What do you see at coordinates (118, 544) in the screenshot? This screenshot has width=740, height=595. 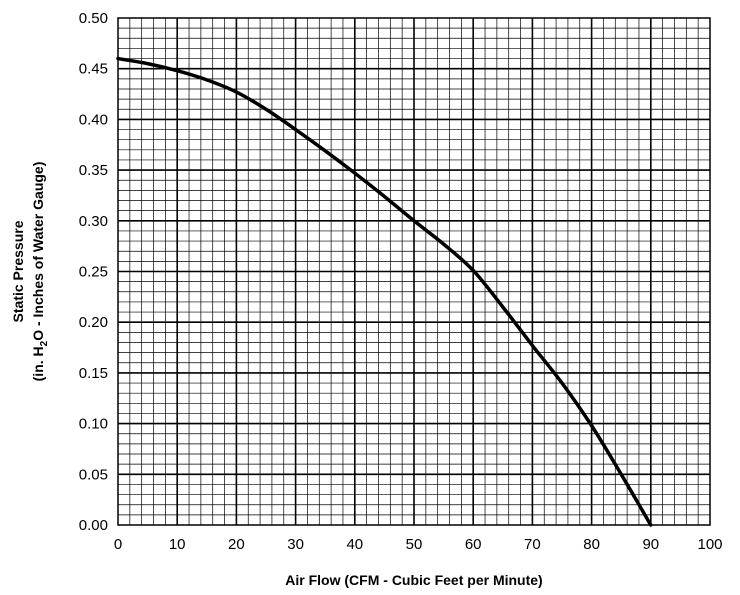 I see `x-tick-label: 0` at bounding box center [118, 544].